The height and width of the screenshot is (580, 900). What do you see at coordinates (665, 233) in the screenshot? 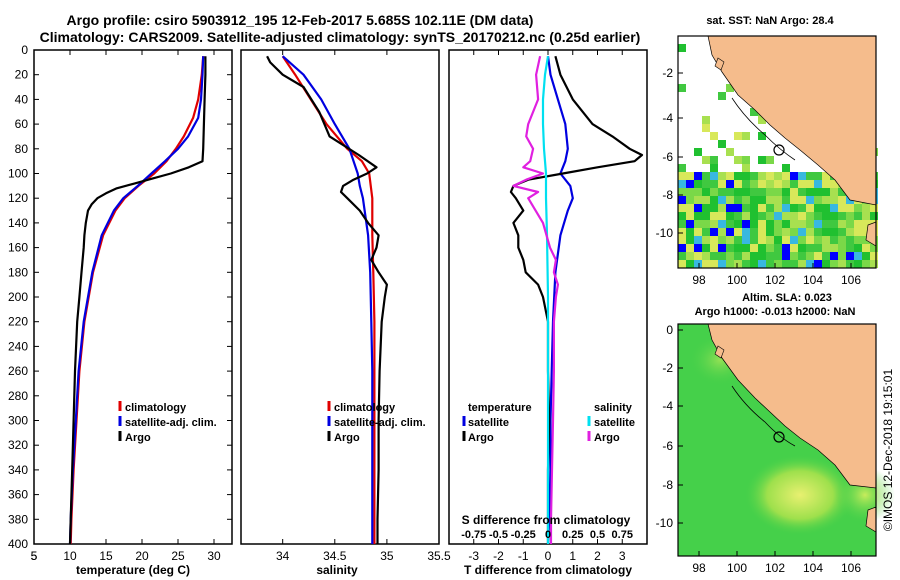
I see `map-y-tick-label: -10` at bounding box center [665, 233].